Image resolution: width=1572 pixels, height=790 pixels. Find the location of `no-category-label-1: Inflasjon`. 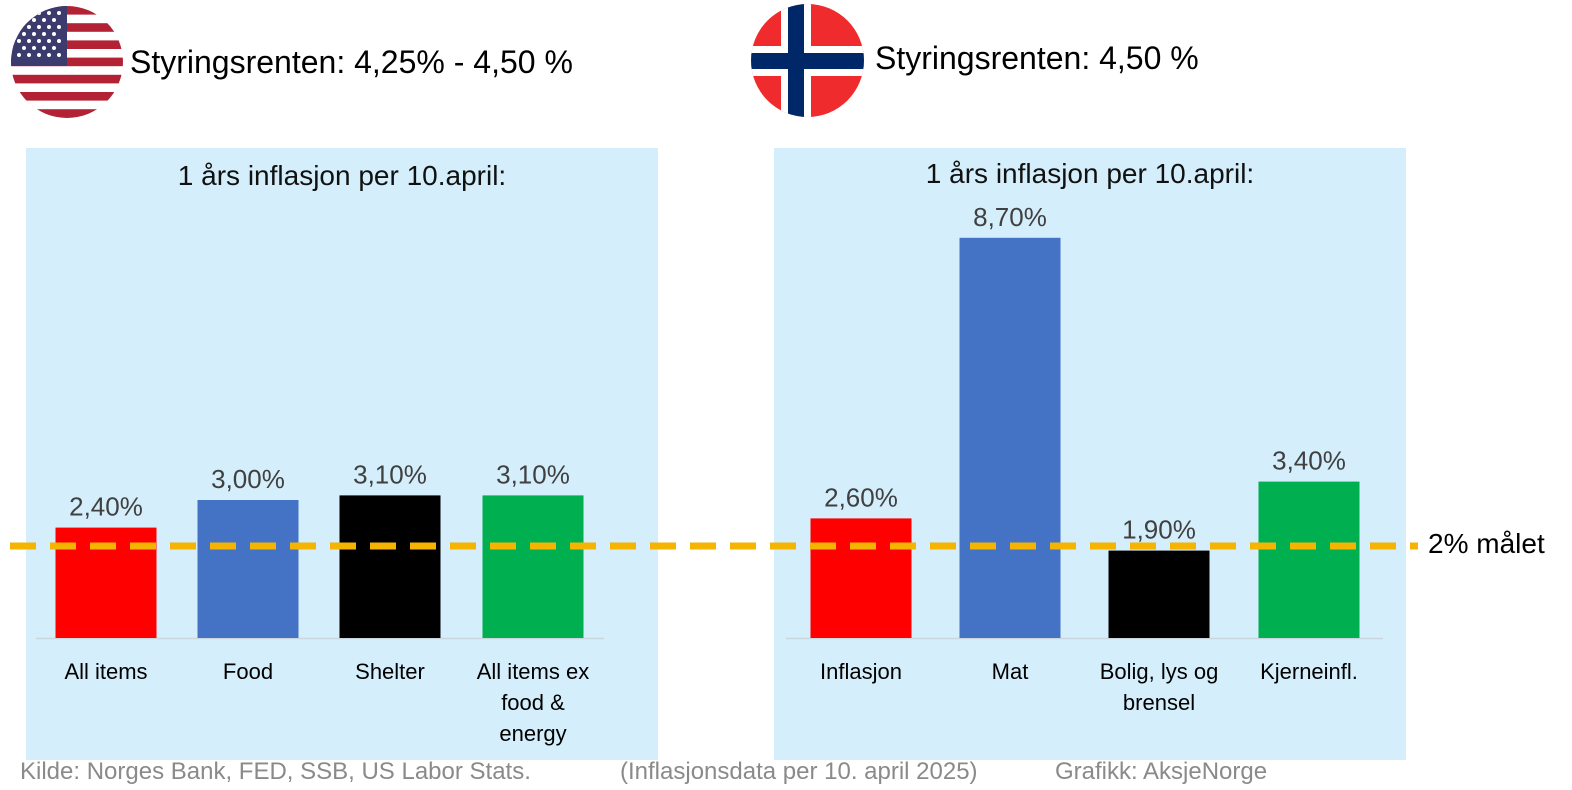

no-category-label-1: Inflasjon is located at coordinates (861, 671).